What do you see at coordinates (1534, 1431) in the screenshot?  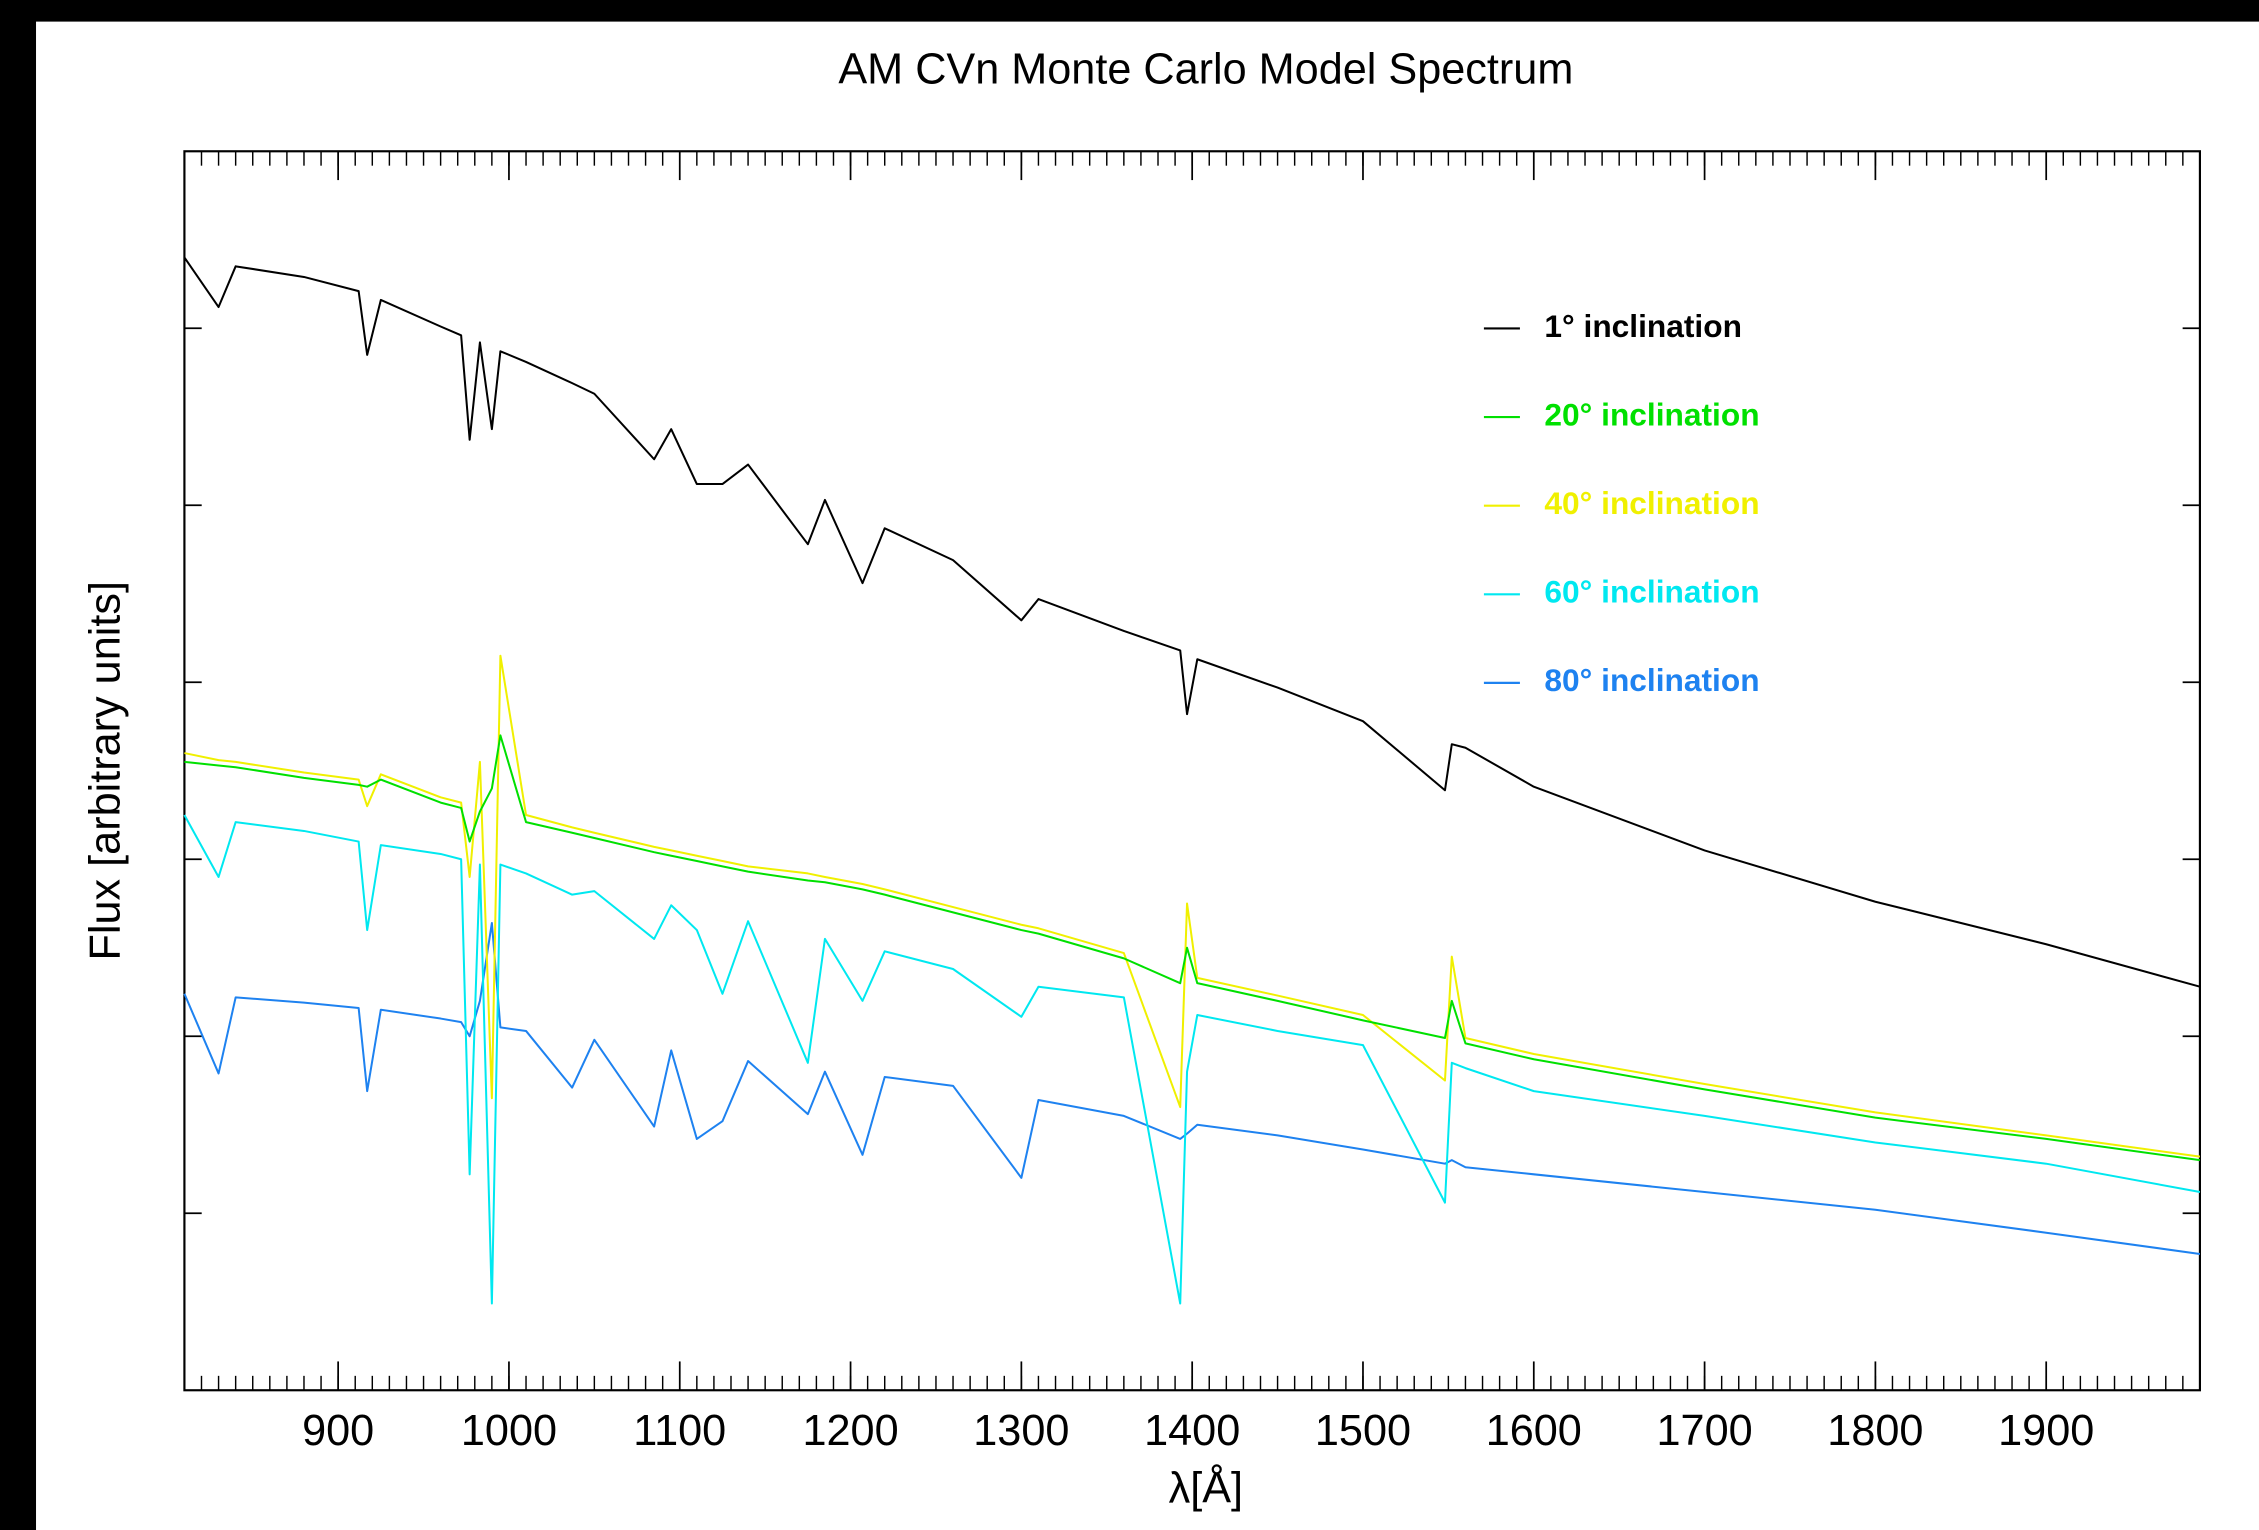 I see `x-tick-label: 1600` at bounding box center [1534, 1431].